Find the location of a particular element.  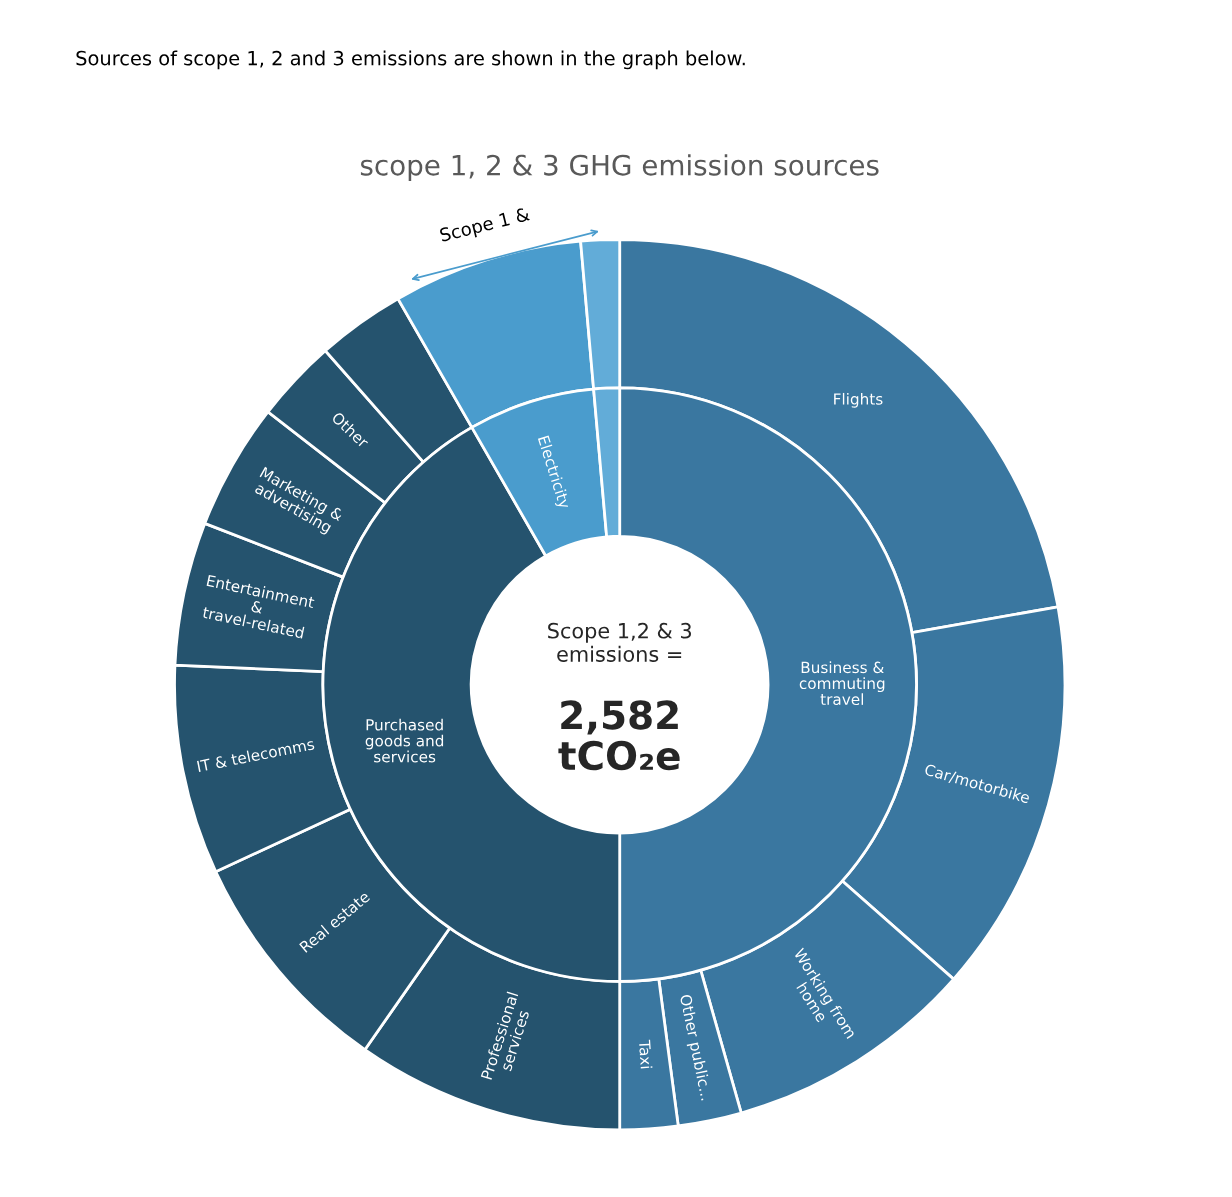

text: Scope 1,2 & 3 emissions = is located at coordinates (620, 642).